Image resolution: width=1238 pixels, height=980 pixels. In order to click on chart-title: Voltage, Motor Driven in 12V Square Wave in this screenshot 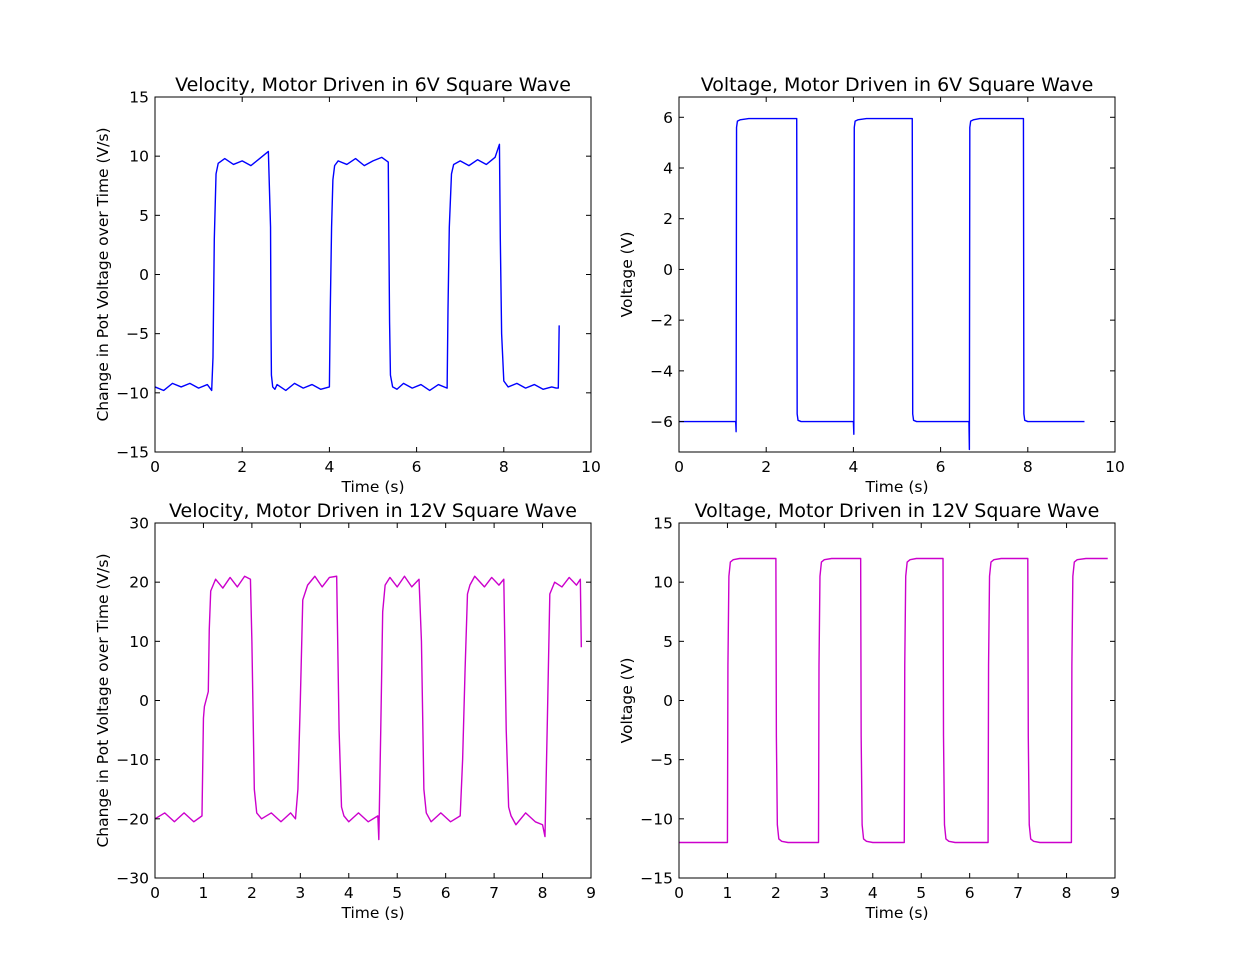, I will do `click(897, 511)`.